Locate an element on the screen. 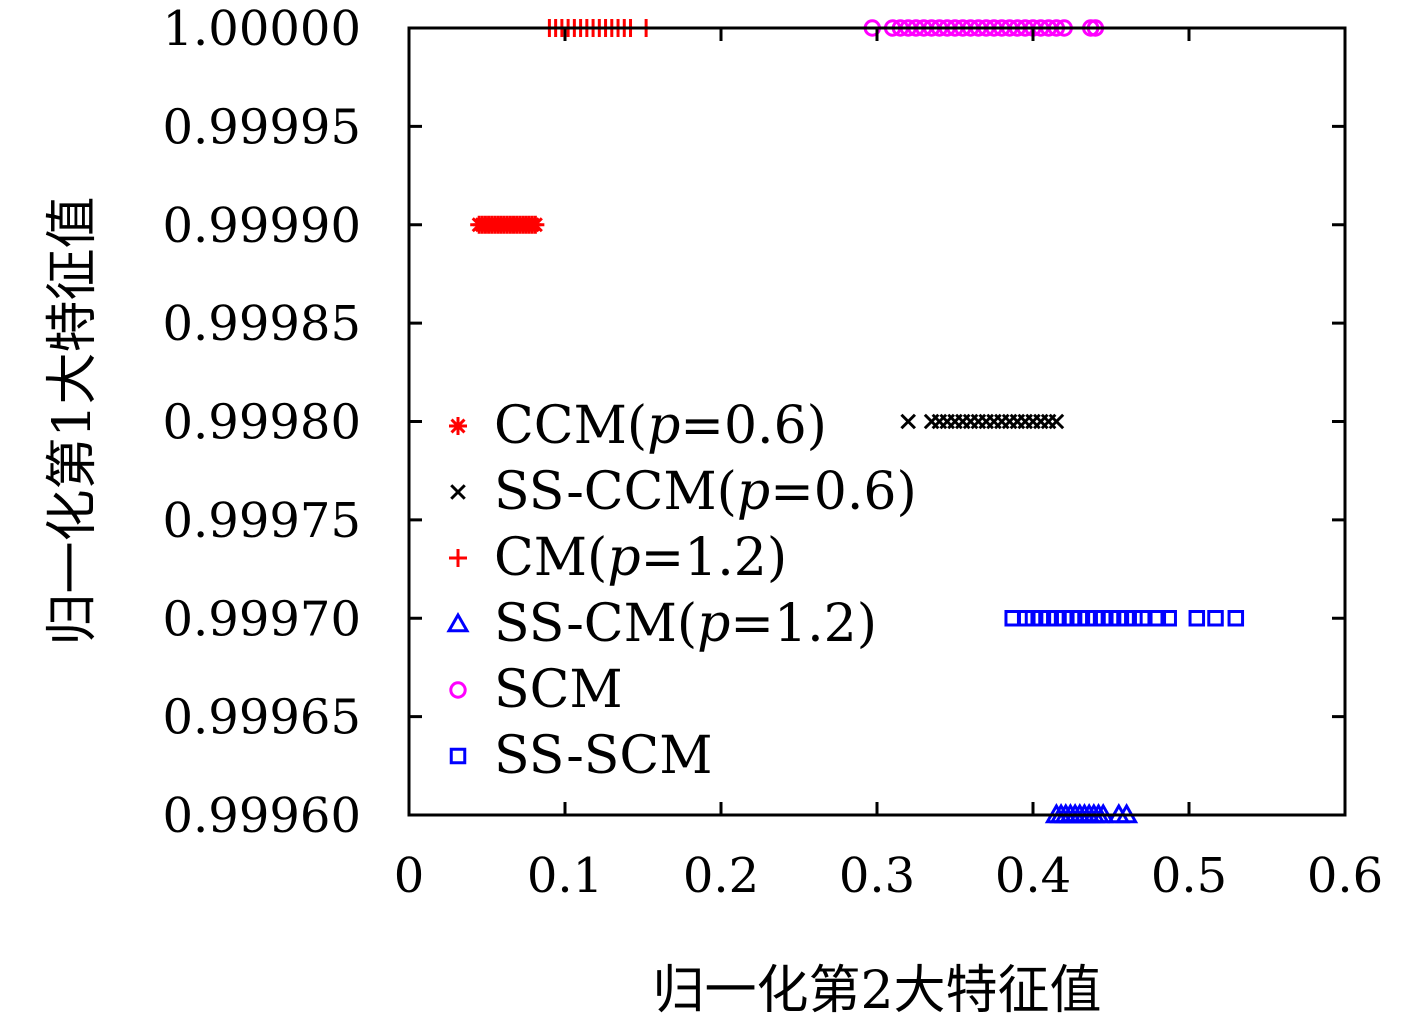  y-axis-label: 归一化第1大特征值 is located at coordinates (73, 420).